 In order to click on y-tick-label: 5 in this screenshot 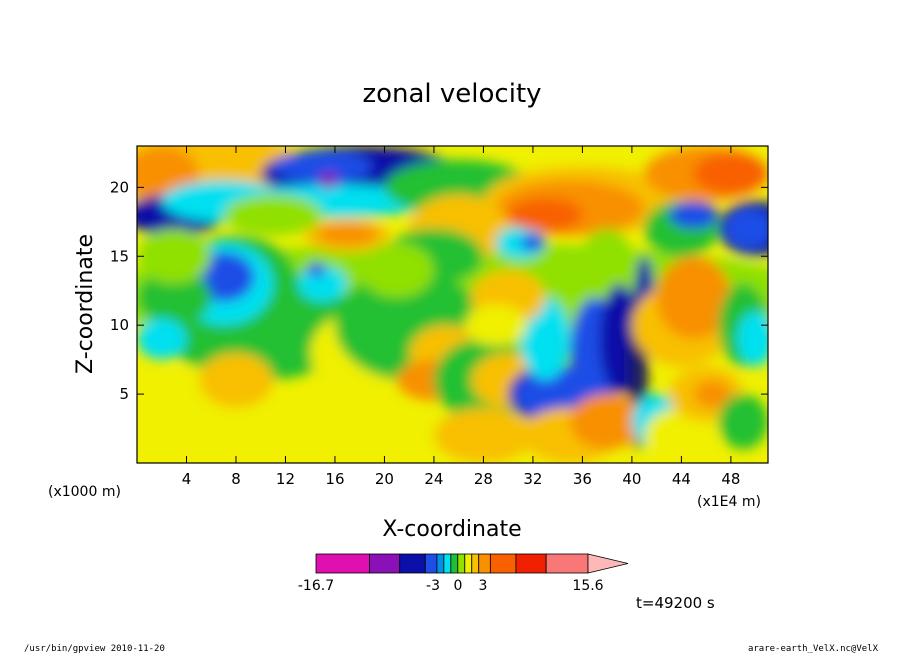, I will do `click(124, 394)`.